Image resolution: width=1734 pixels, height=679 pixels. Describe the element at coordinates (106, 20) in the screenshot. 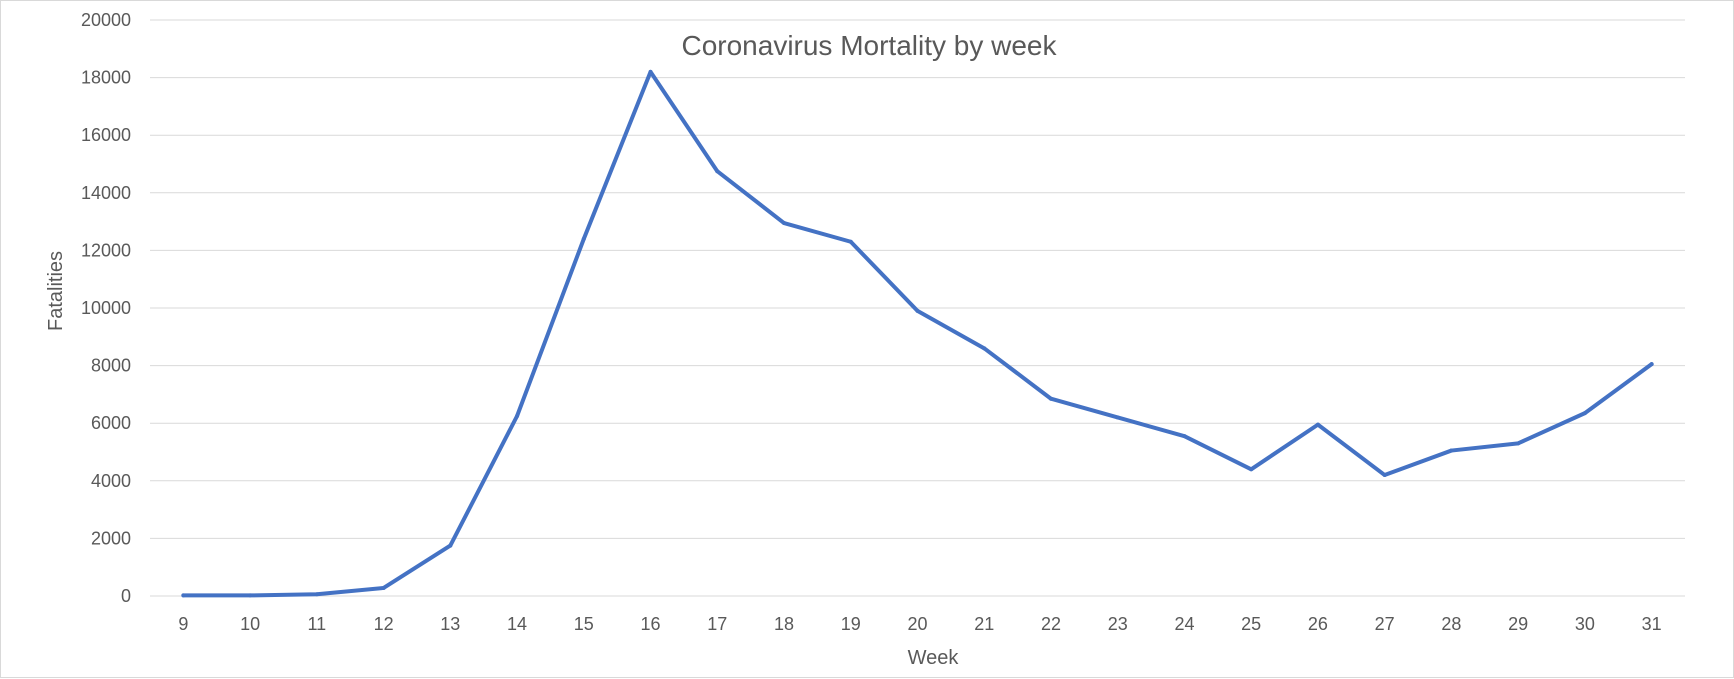

I see `y-tick-label: 20000` at that location.